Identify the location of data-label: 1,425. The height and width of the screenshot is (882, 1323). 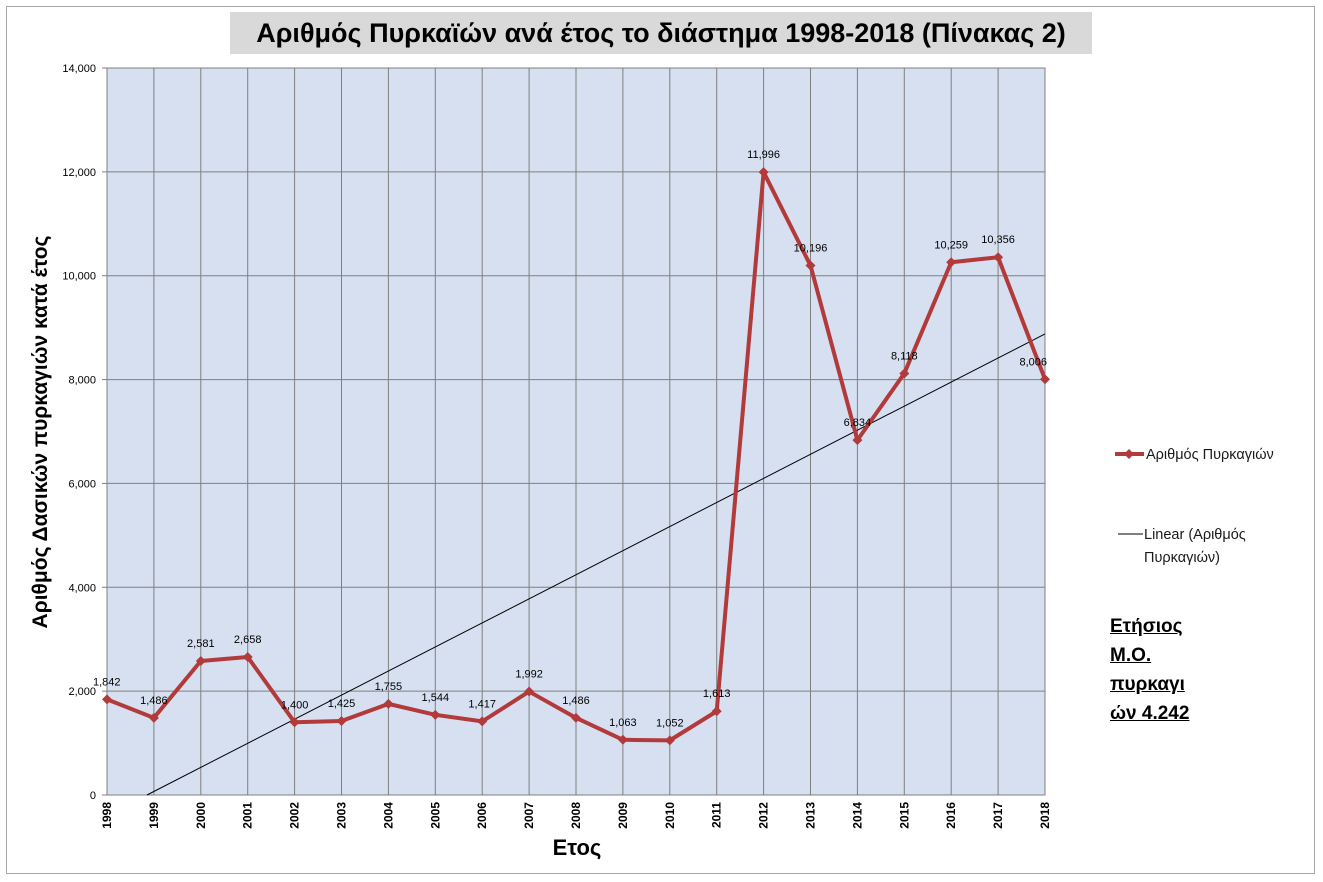
(342, 704).